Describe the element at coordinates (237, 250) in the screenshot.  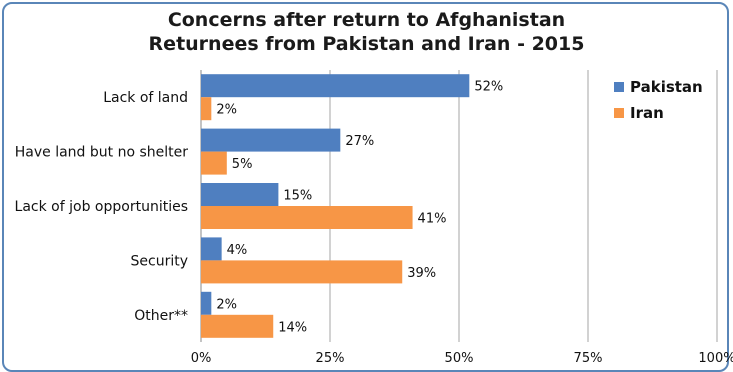
I see `data-label: 4%` at that location.